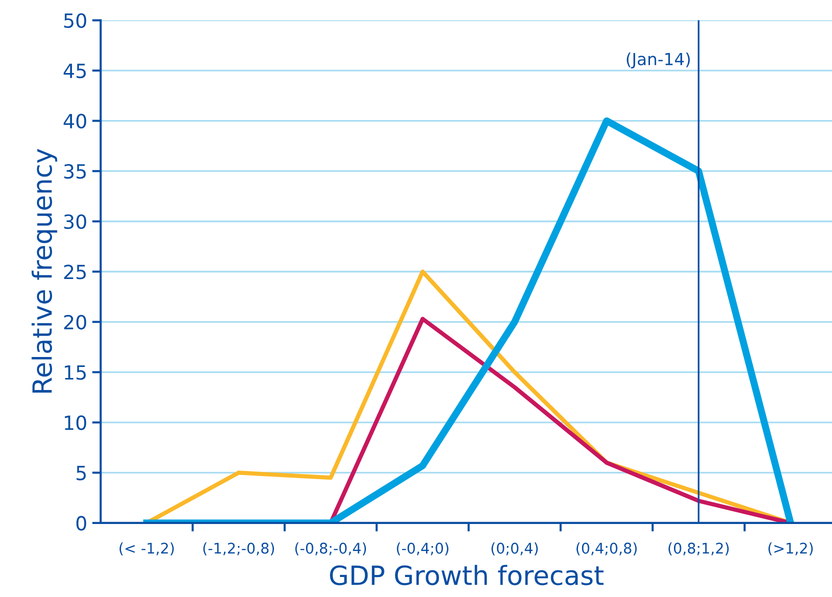 This screenshot has height=597, width=832. I want to click on x-axis-title: GDP Growth forecast, so click(467, 575).